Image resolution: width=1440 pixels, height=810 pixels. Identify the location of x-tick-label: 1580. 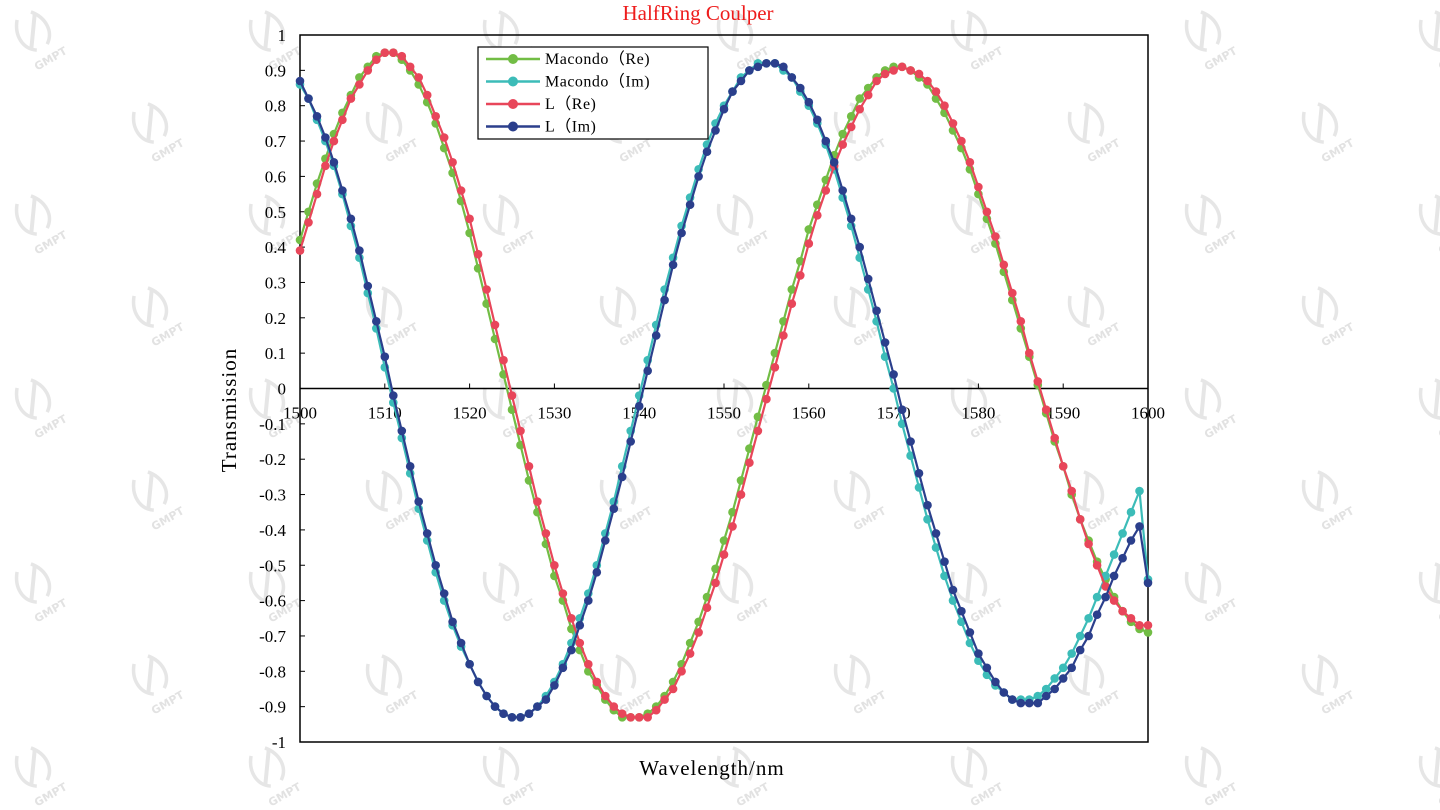
(978, 413).